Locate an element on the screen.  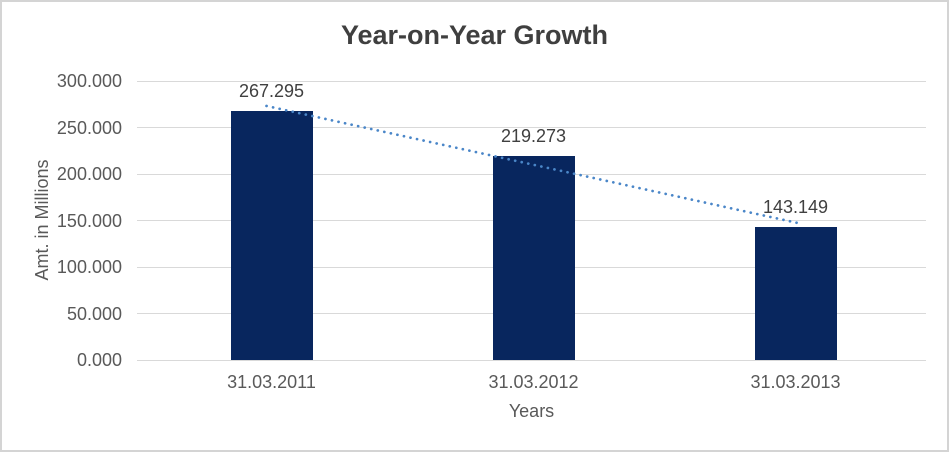
x-category-label: 31.03.2011 is located at coordinates (271, 382).